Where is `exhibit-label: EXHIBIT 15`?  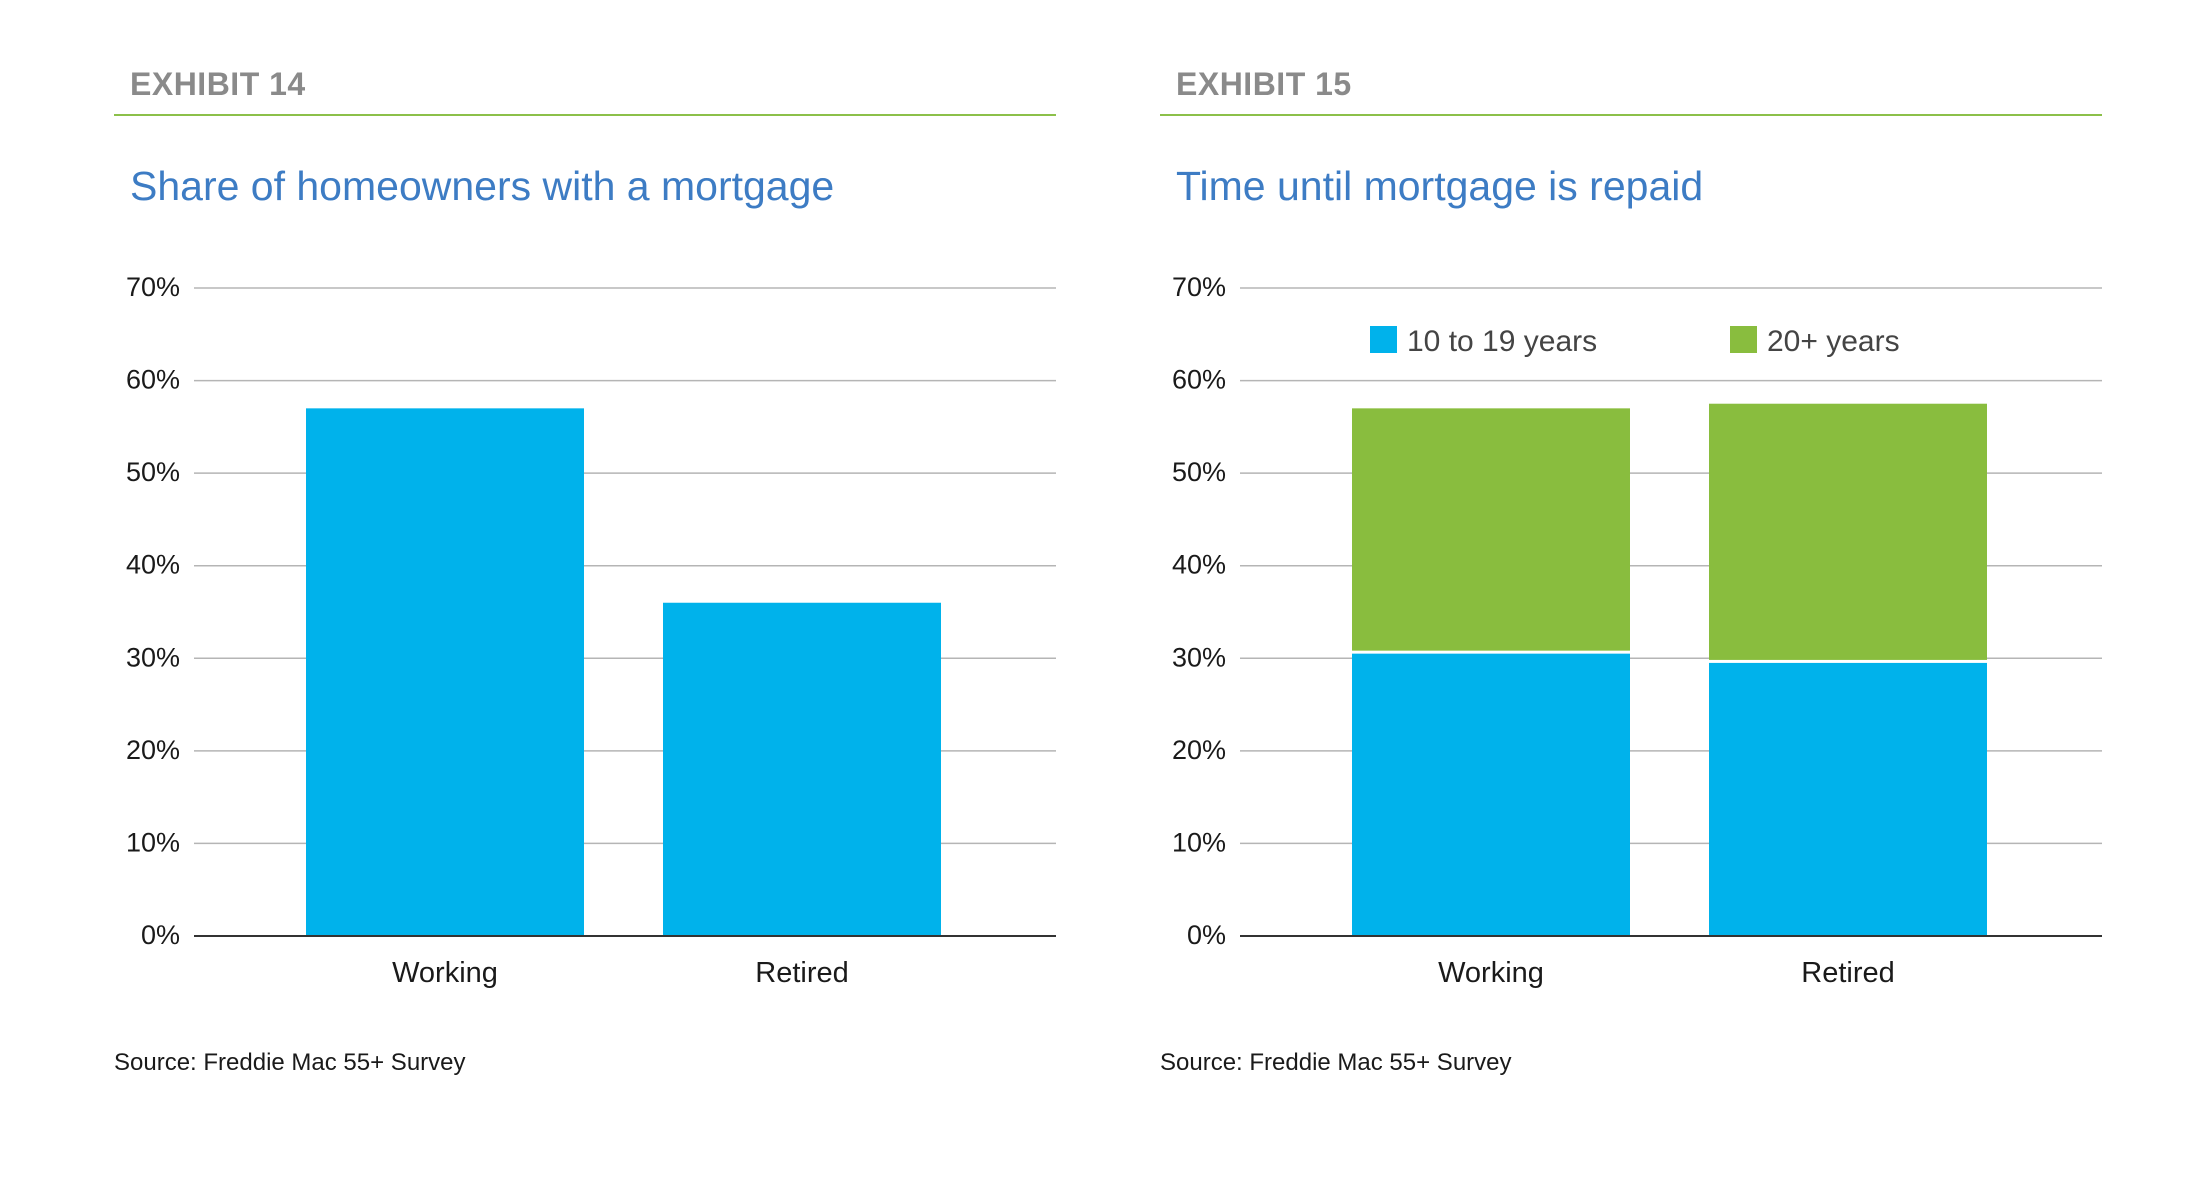 exhibit-label: EXHIBIT 15 is located at coordinates (1264, 84).